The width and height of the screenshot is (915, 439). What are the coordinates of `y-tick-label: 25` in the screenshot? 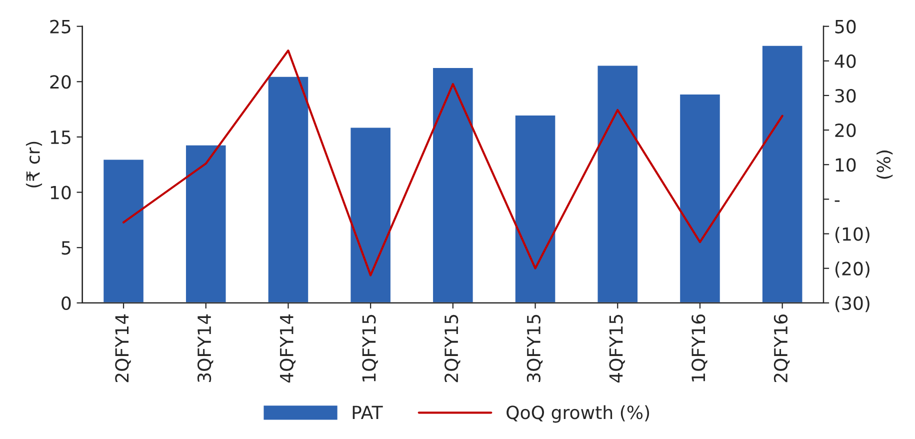 It's located at (60, 27).